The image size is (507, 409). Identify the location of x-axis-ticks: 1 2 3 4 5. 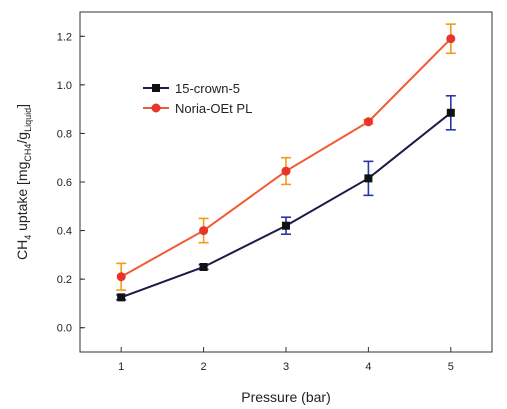
(286, 360).